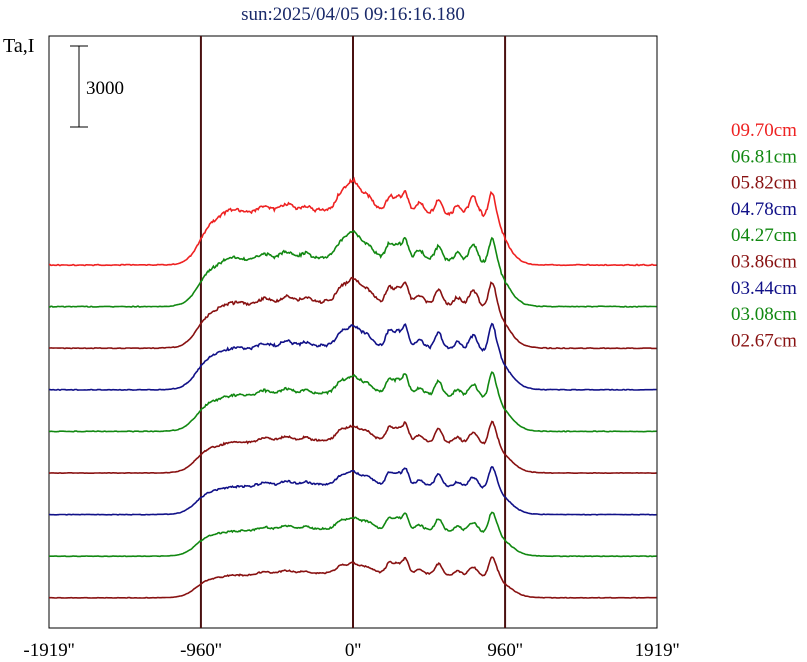 Image resolution: width=807 pixels, height=662 pixels. Describe the element at coordinates (48, 650) in the screenshot. I see `x-tick-label: -1919''` at that location.